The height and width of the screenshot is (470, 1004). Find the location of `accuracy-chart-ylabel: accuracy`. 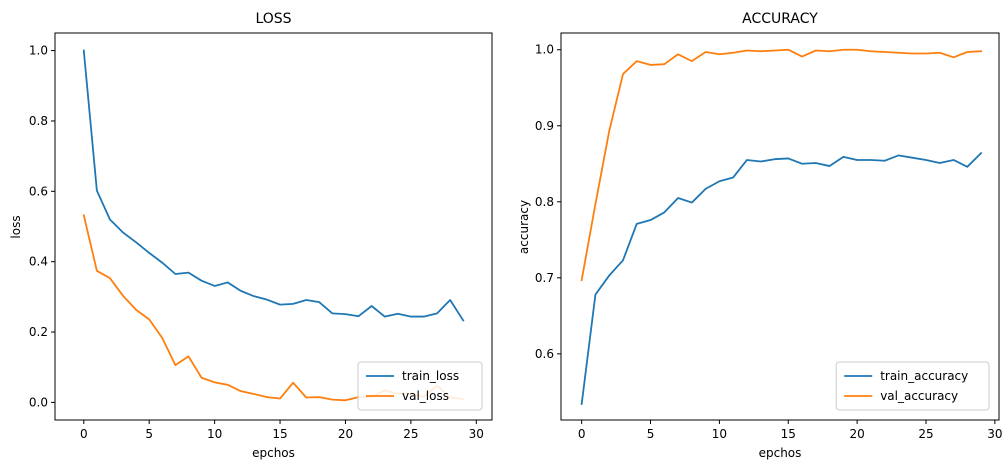

accuracy-chart-ylabel: accuracy is located at coordinates (524, 227).